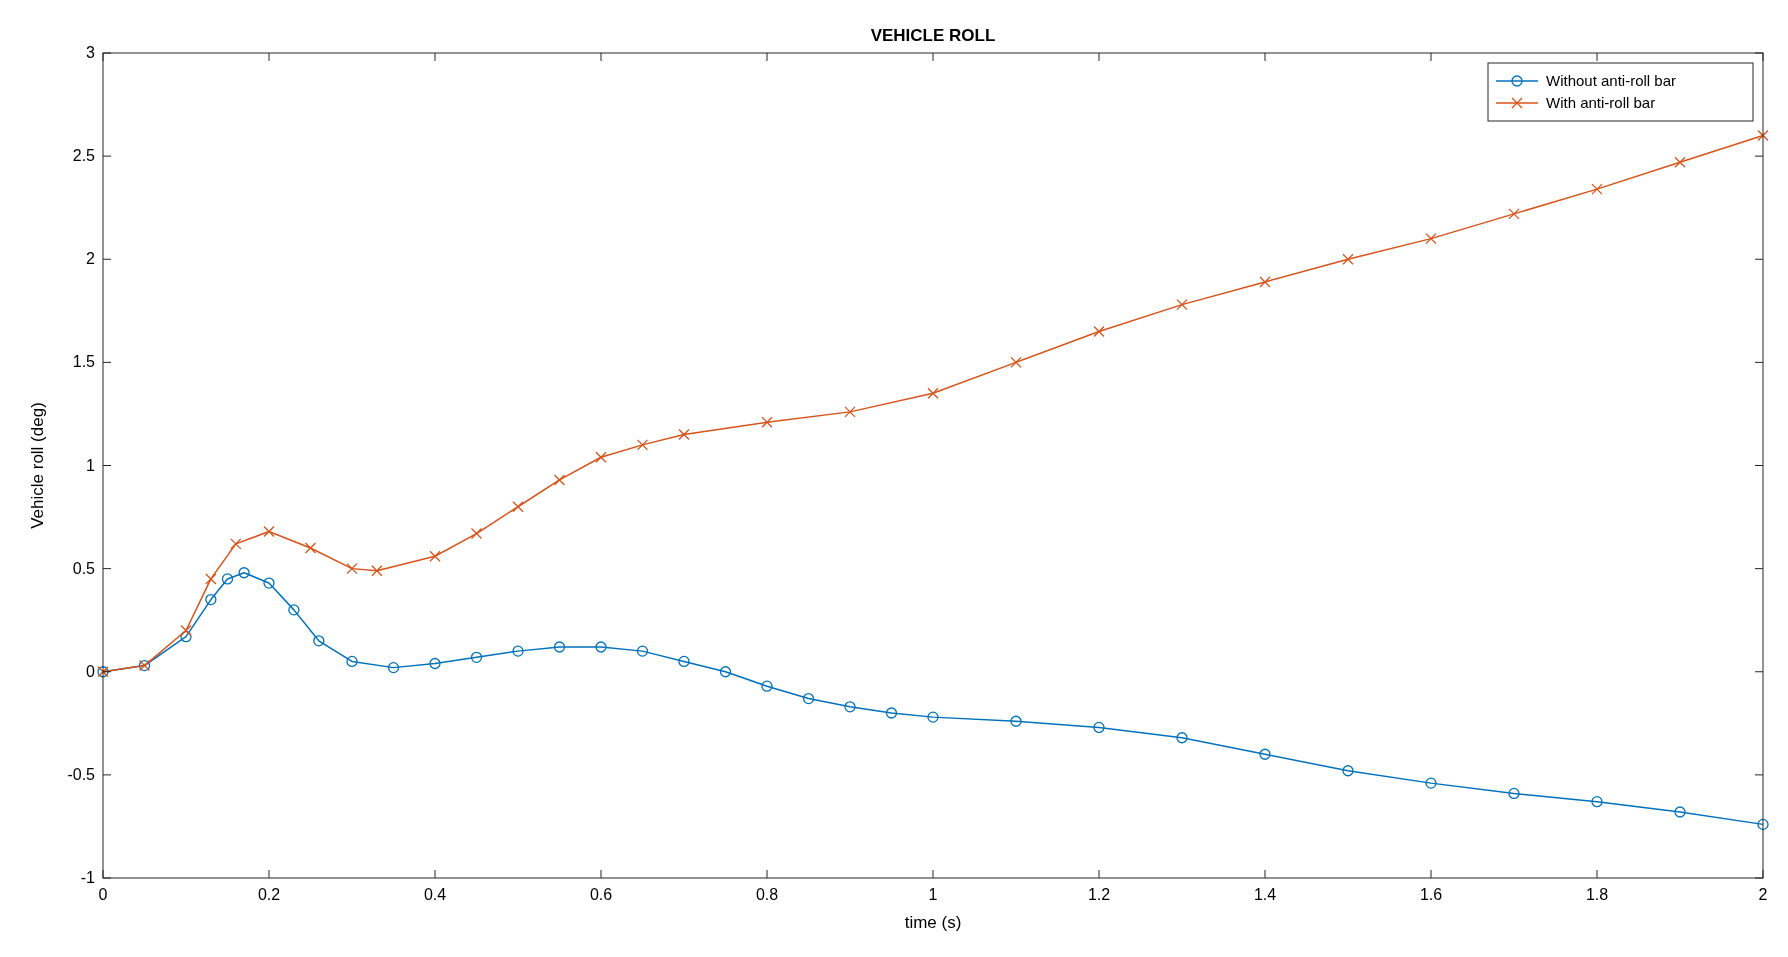 The width and height of the screenshot is (1788, 957). Describe the element at coordinates (84, 362) in the screenshot. I see `y-tick-label: 1.5` at that location.